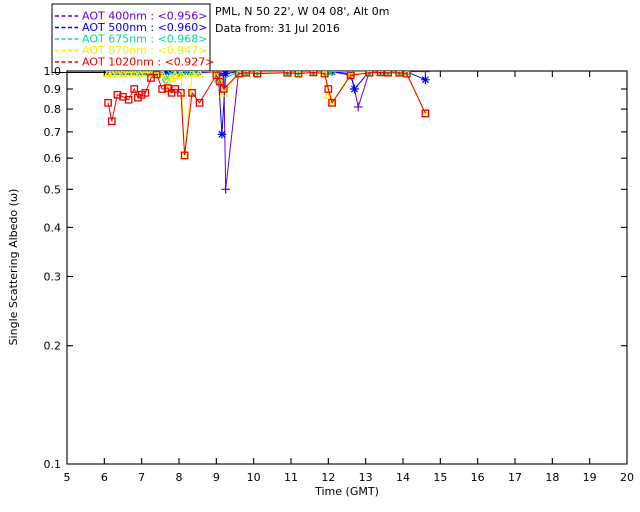 The width and height of the screenshot is (640, 512). Describe the element at coordinates (216, 477) in the screenshot. I see `x-tick-label: 9` at that location.